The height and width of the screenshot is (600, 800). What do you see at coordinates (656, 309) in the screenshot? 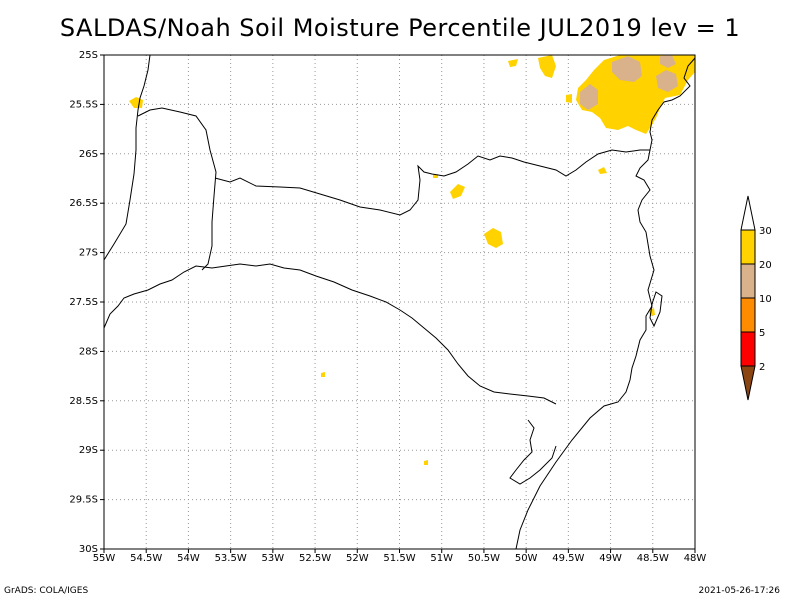
I see `island` at bounding box center [656, 309].